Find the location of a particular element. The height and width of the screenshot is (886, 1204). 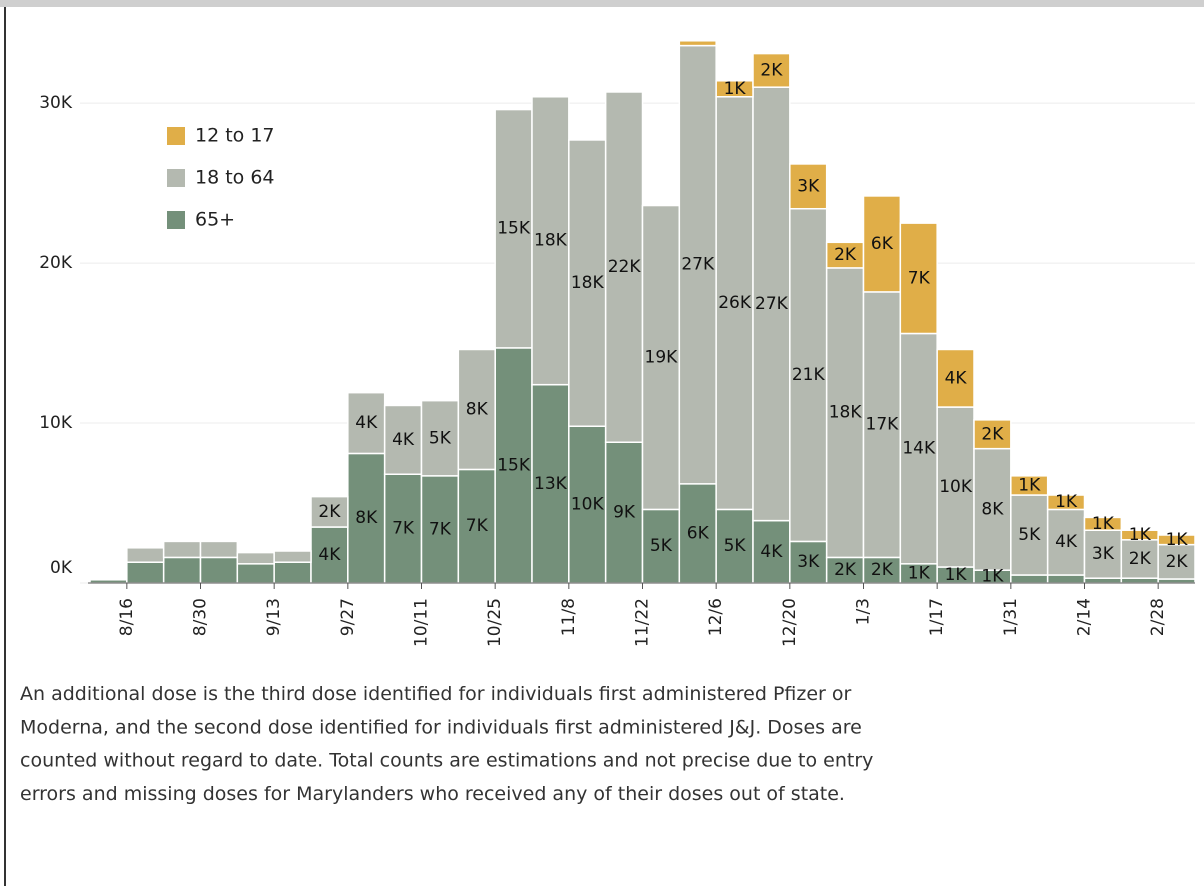

x-tick-label: 9/27 is located at coordinates (348, 617).